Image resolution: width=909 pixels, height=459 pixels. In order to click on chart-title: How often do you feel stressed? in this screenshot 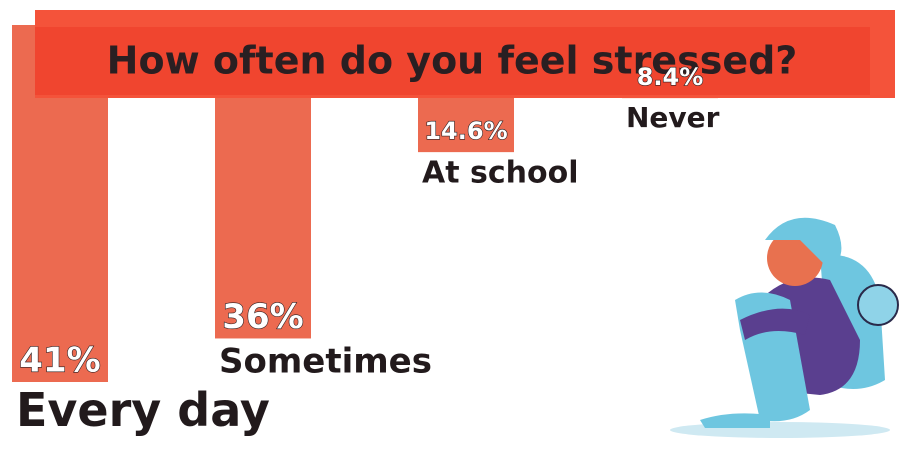, I will do `click(452, 61)`.